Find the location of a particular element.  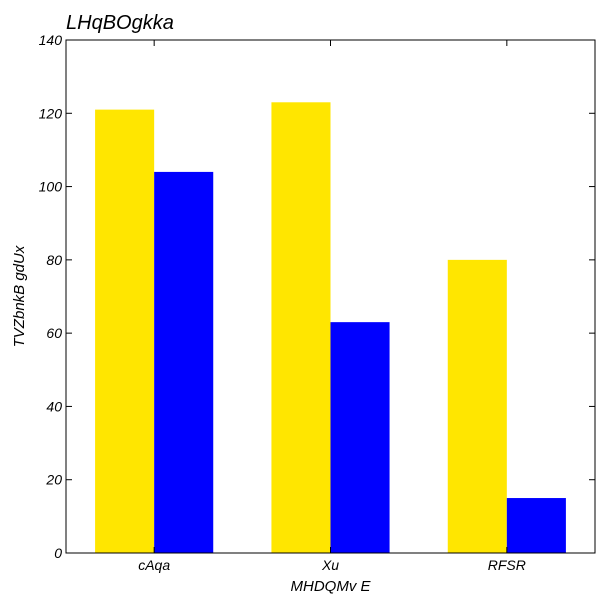

y-tick-label: 0 is located at coordinates (58, 553).